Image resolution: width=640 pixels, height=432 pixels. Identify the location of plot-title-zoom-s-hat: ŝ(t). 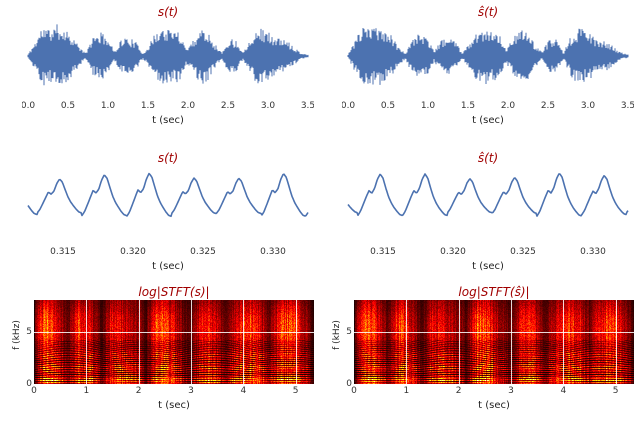
(488, 158).